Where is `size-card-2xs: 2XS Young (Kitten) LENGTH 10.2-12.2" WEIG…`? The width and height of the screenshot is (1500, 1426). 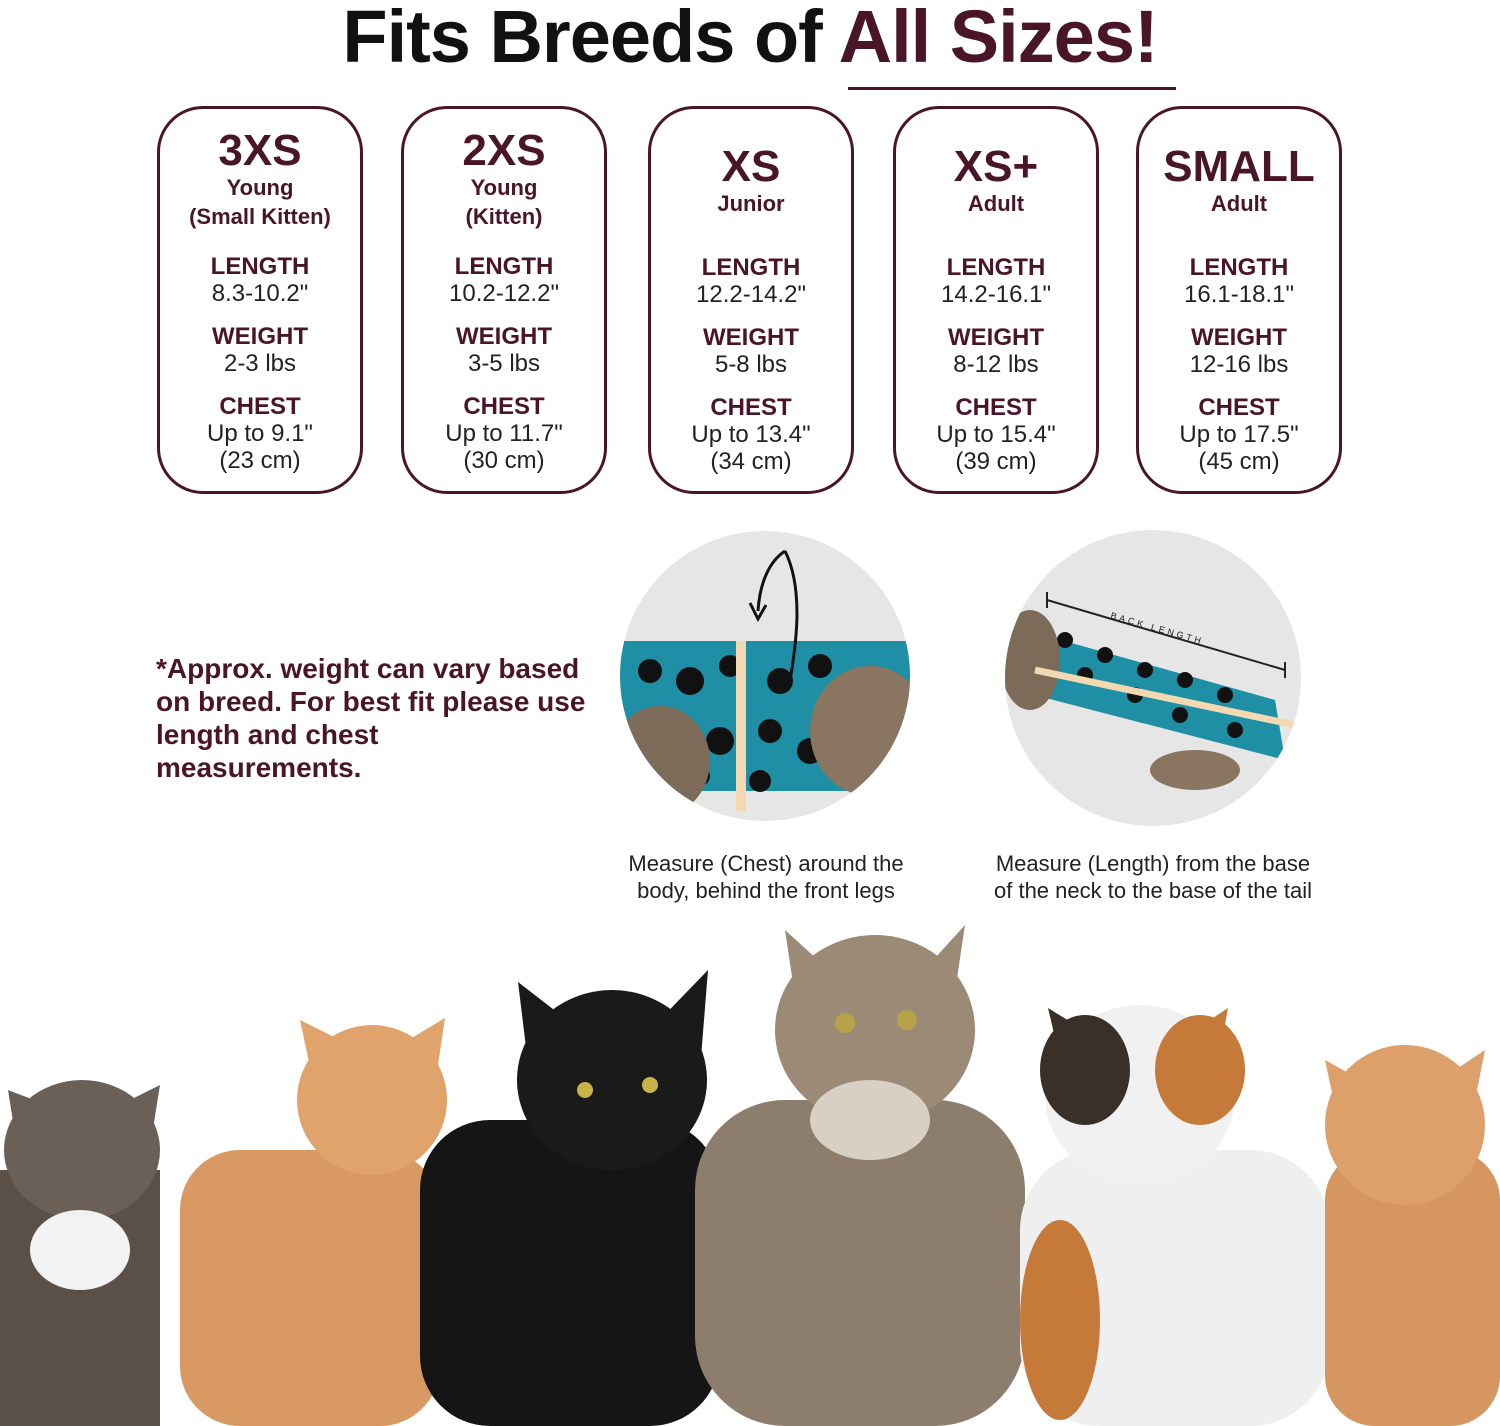 size-card-2xs: 2XS Young (Kitten) LENGTH 10.2-12.2" WEIG… is located at coordinates (504, 300).